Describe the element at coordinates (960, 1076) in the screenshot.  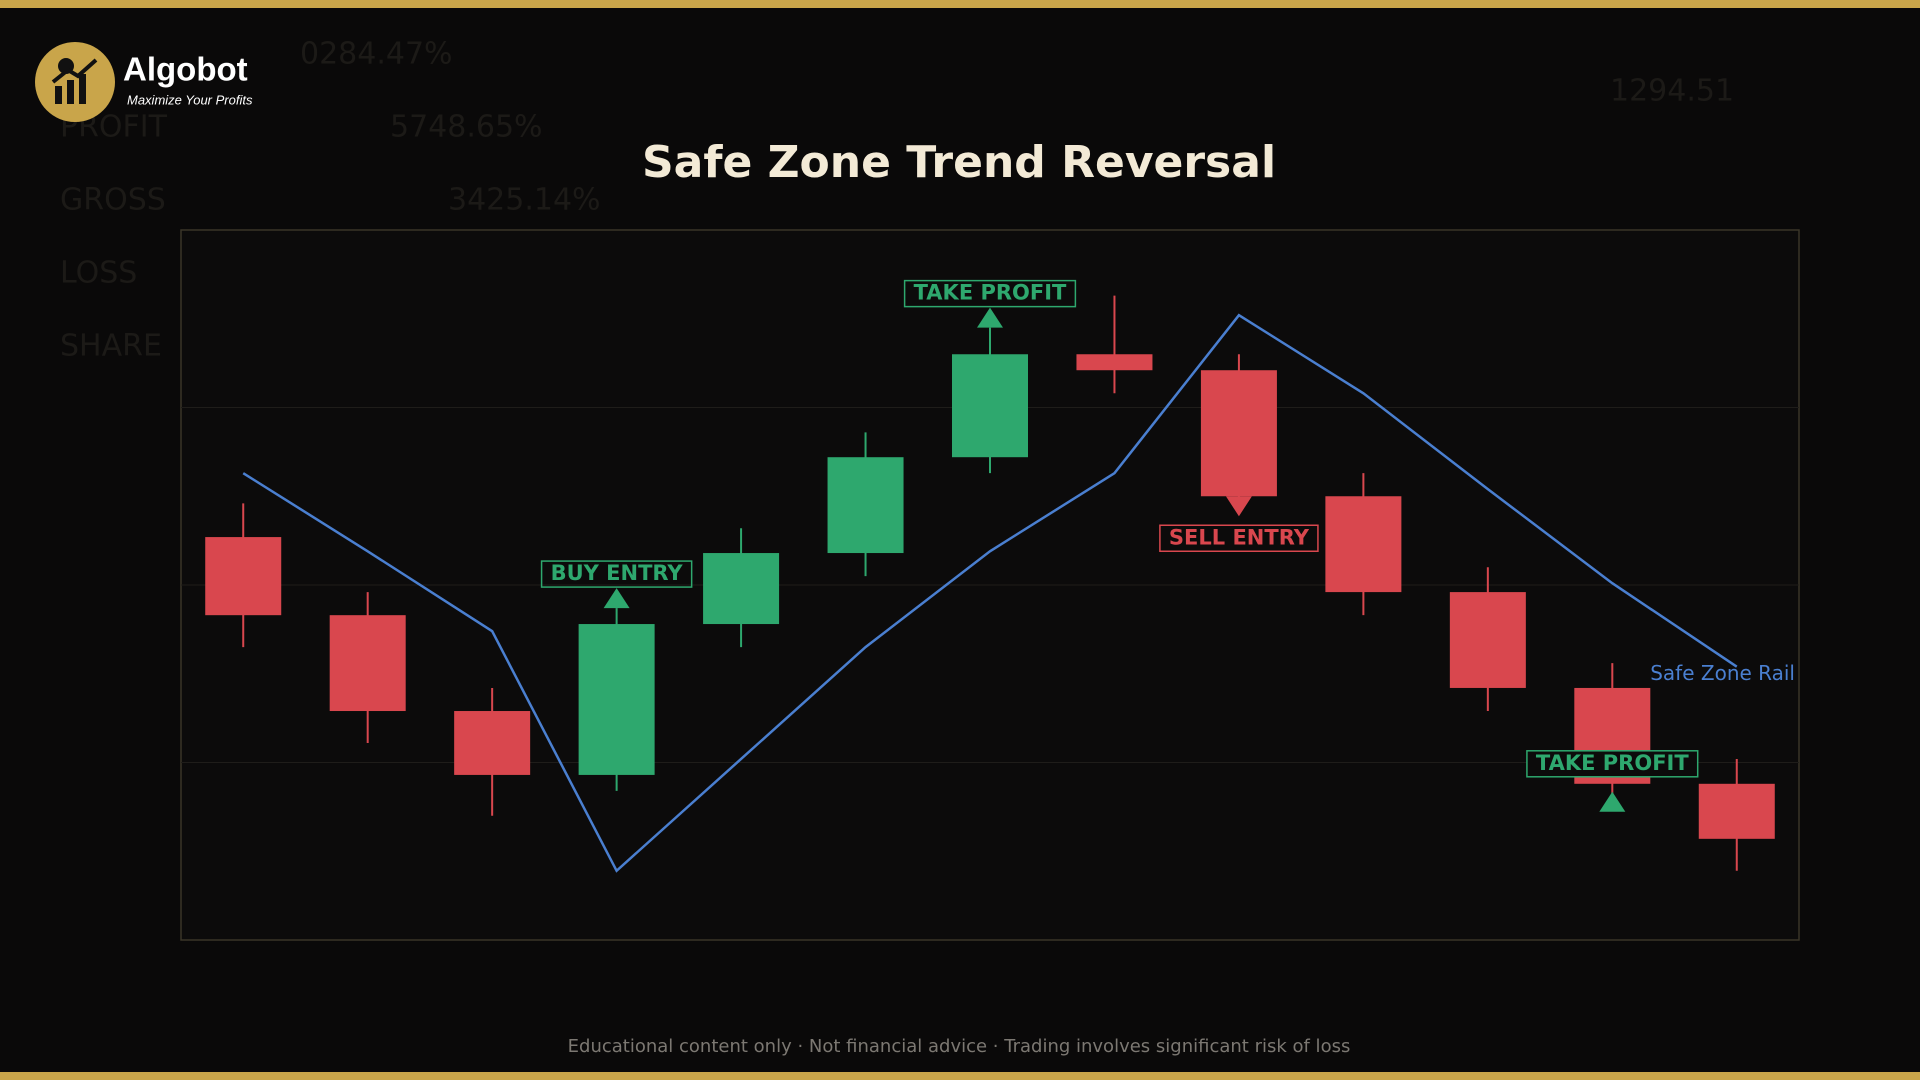
I see `bottom-bar` at that location.